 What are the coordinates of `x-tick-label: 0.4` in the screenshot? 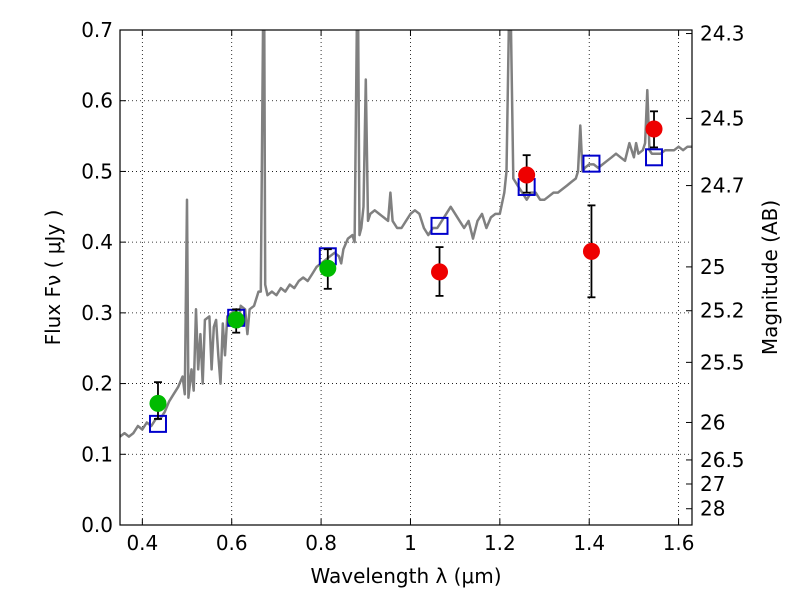 It's located at (142, 543).